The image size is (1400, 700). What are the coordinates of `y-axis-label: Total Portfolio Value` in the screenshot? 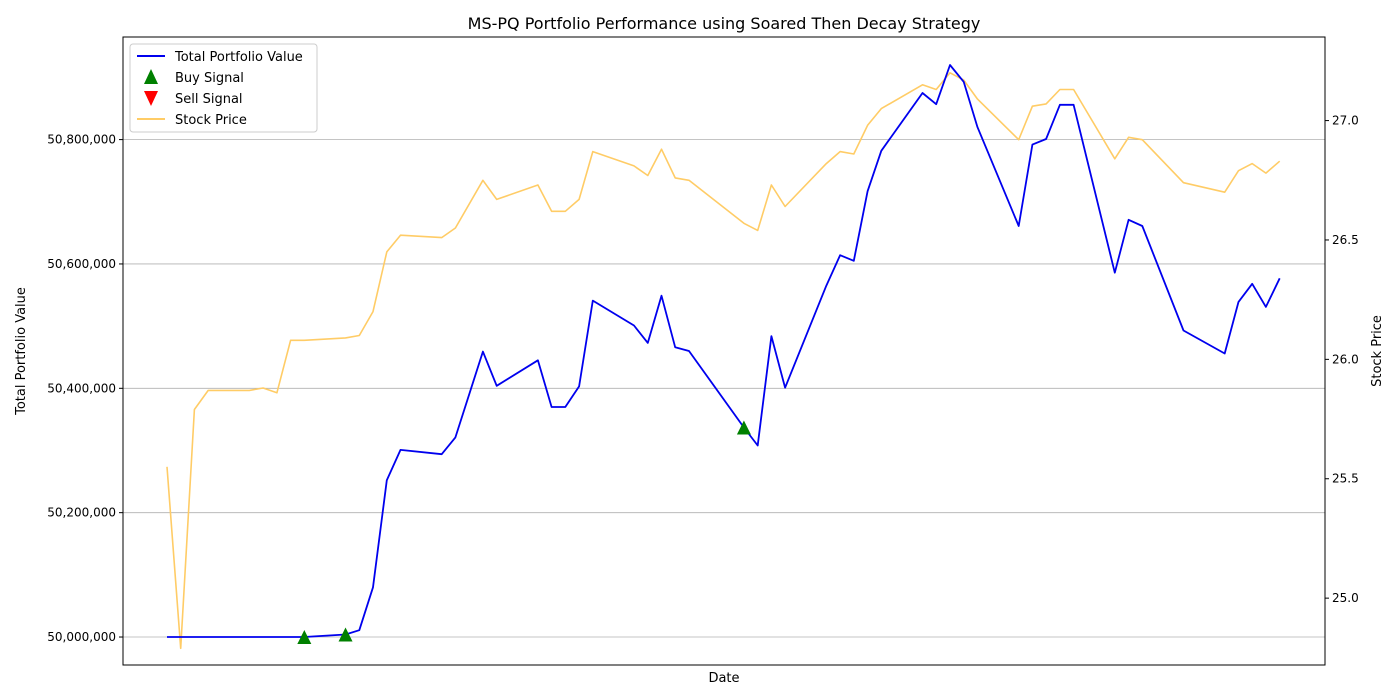 It's located at (21, 351).